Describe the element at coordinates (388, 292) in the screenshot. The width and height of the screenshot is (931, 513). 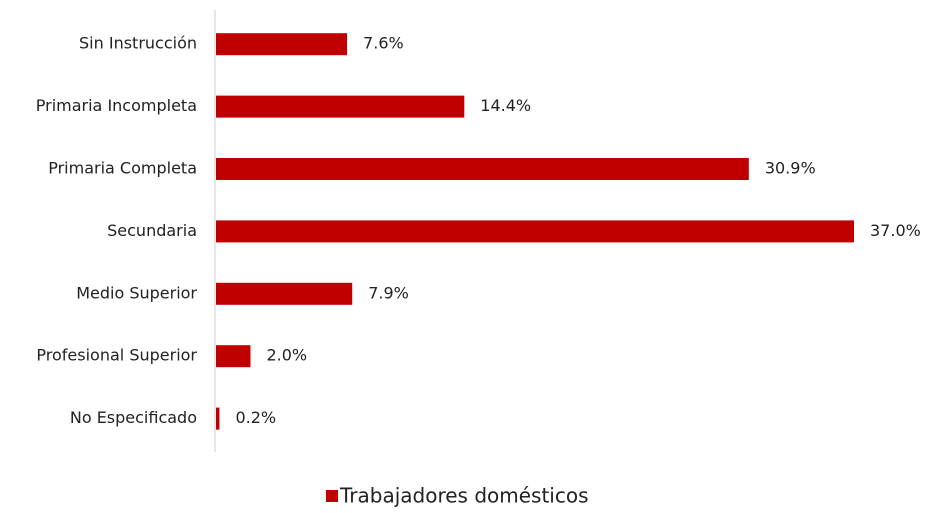
I see `data-label: 7.9%` at that location.